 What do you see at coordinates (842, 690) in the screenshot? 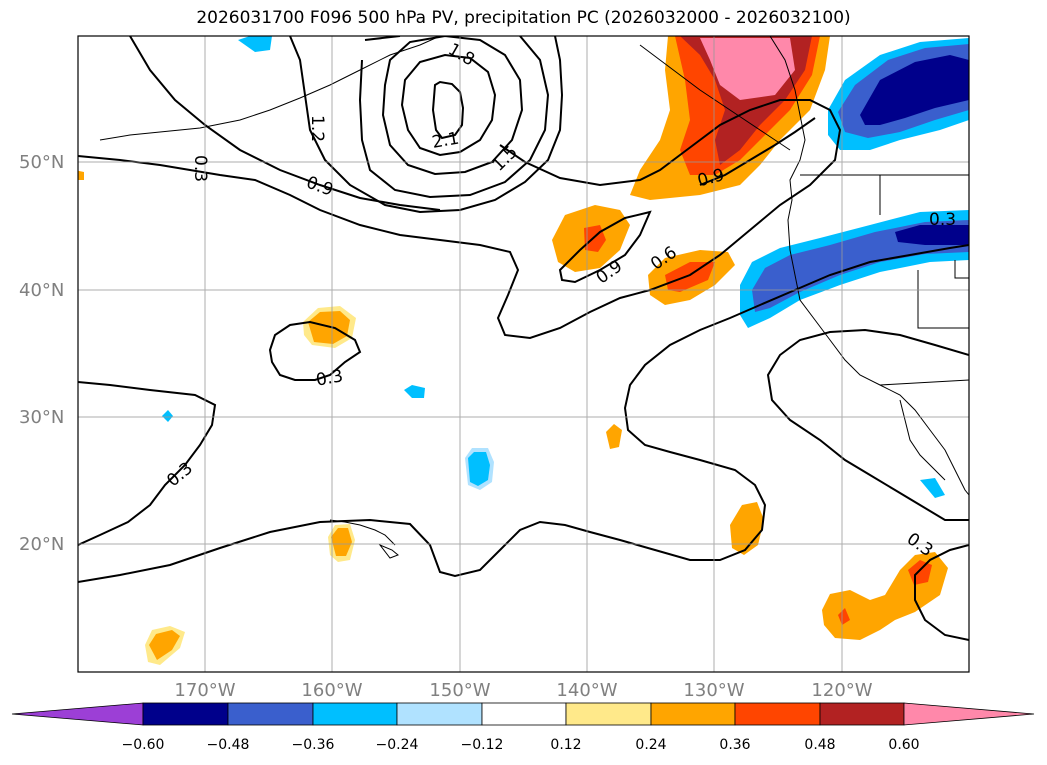
I see `lon-label: 120°W` at bounding box center [842, 690].